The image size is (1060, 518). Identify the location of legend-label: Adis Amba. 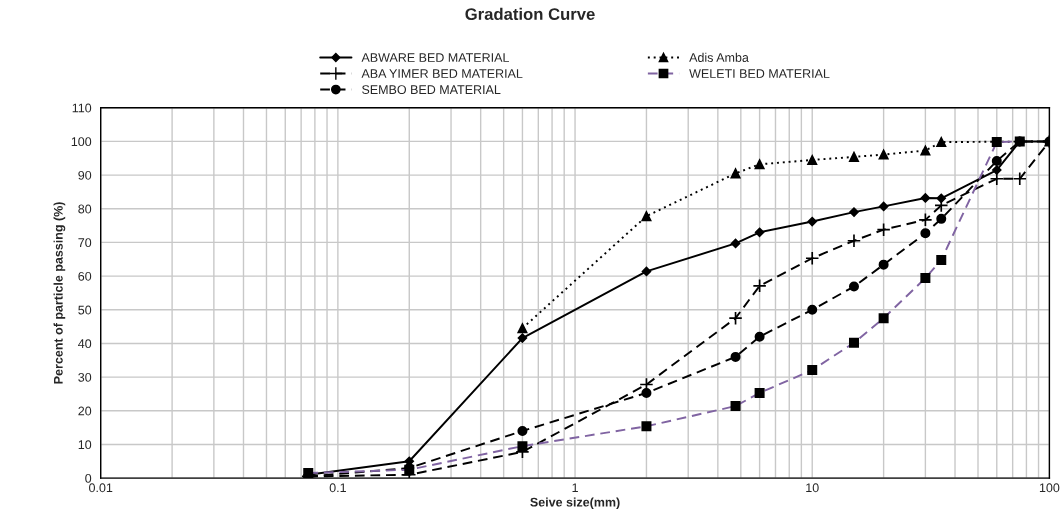
(719, 57).